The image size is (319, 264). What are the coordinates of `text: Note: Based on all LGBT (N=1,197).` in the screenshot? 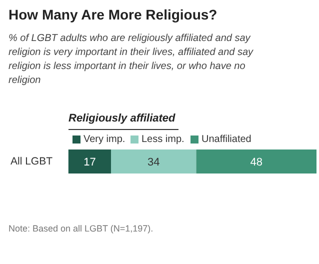 It's located at (81, 229).